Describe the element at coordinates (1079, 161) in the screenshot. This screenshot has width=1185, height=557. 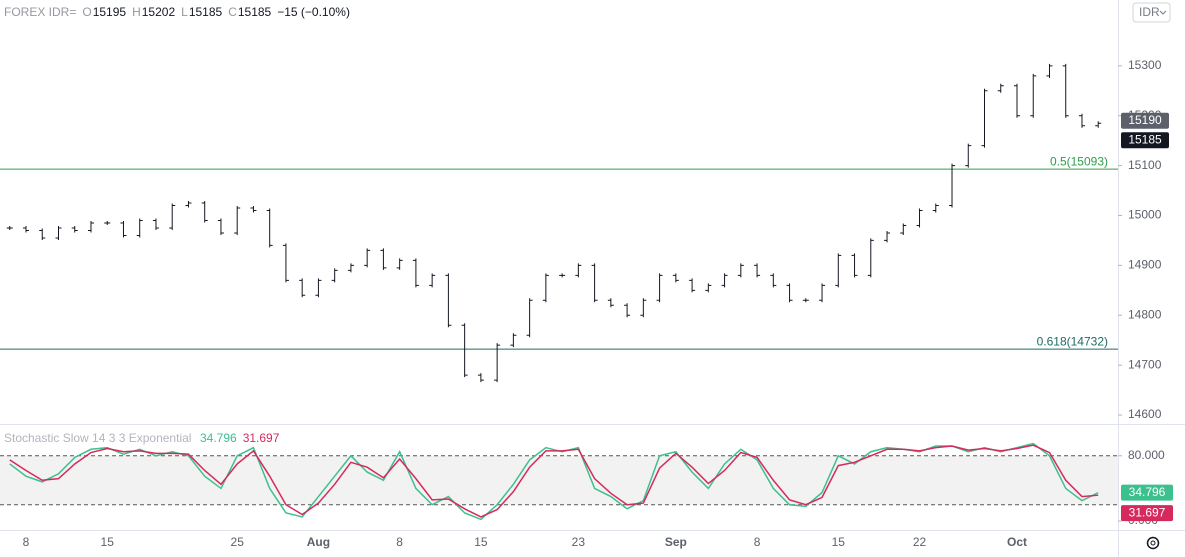
I see `fib-label: 0.5(15093)` at that location.